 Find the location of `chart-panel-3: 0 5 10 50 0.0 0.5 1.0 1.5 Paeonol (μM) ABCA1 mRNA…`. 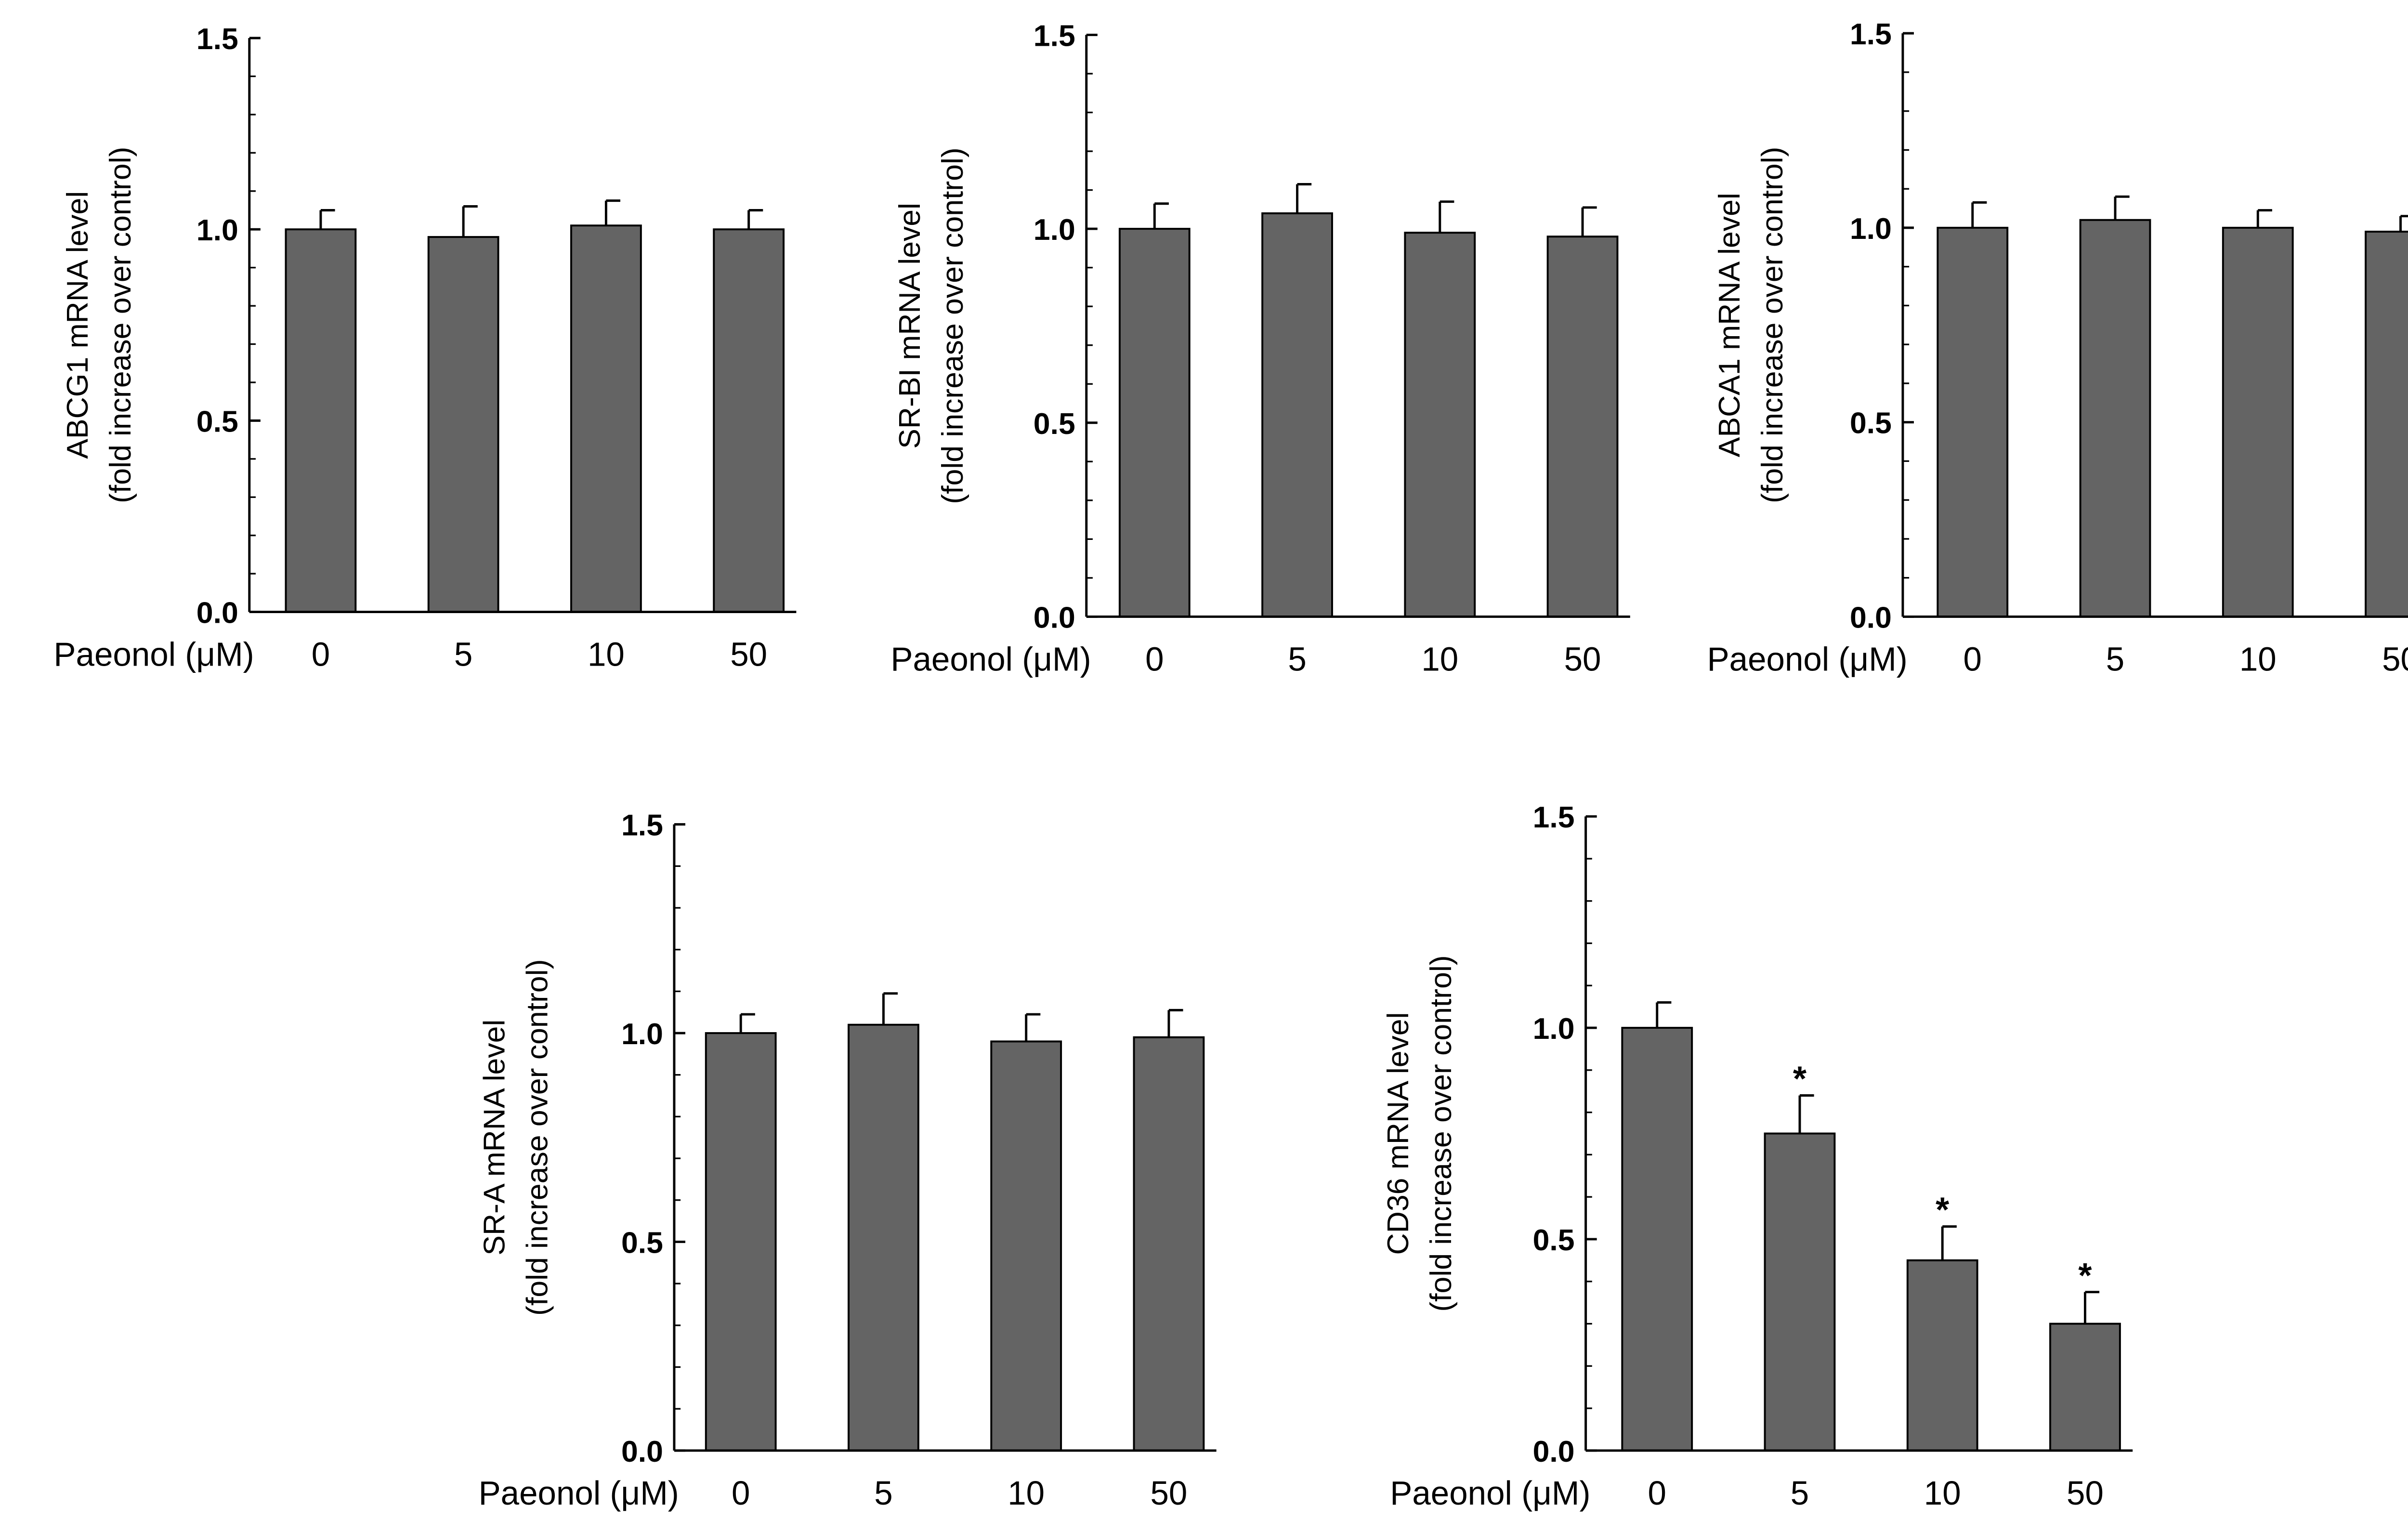

chart-panel-3: 0 5 10 50 0.0 0.5 1.0 1.5 Paeonol (μM) ABCA1 mRNA… is located at coordinates (2057, 347).